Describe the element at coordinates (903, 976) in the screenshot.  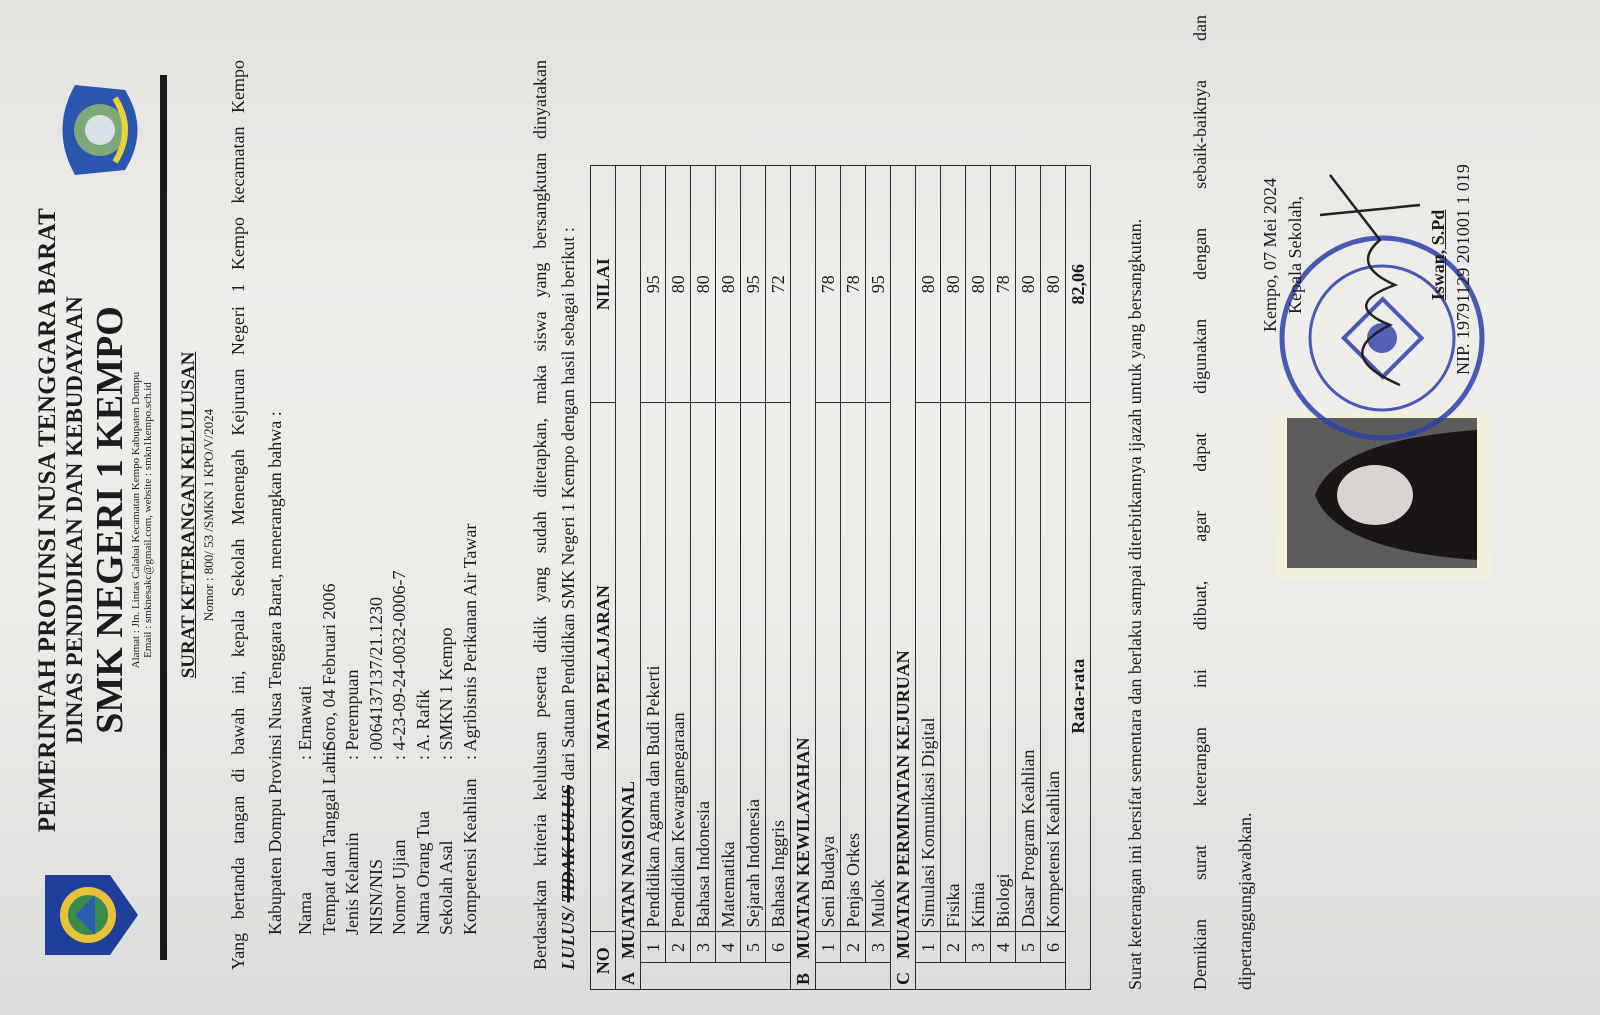
I see `section-letter: C` at that location.